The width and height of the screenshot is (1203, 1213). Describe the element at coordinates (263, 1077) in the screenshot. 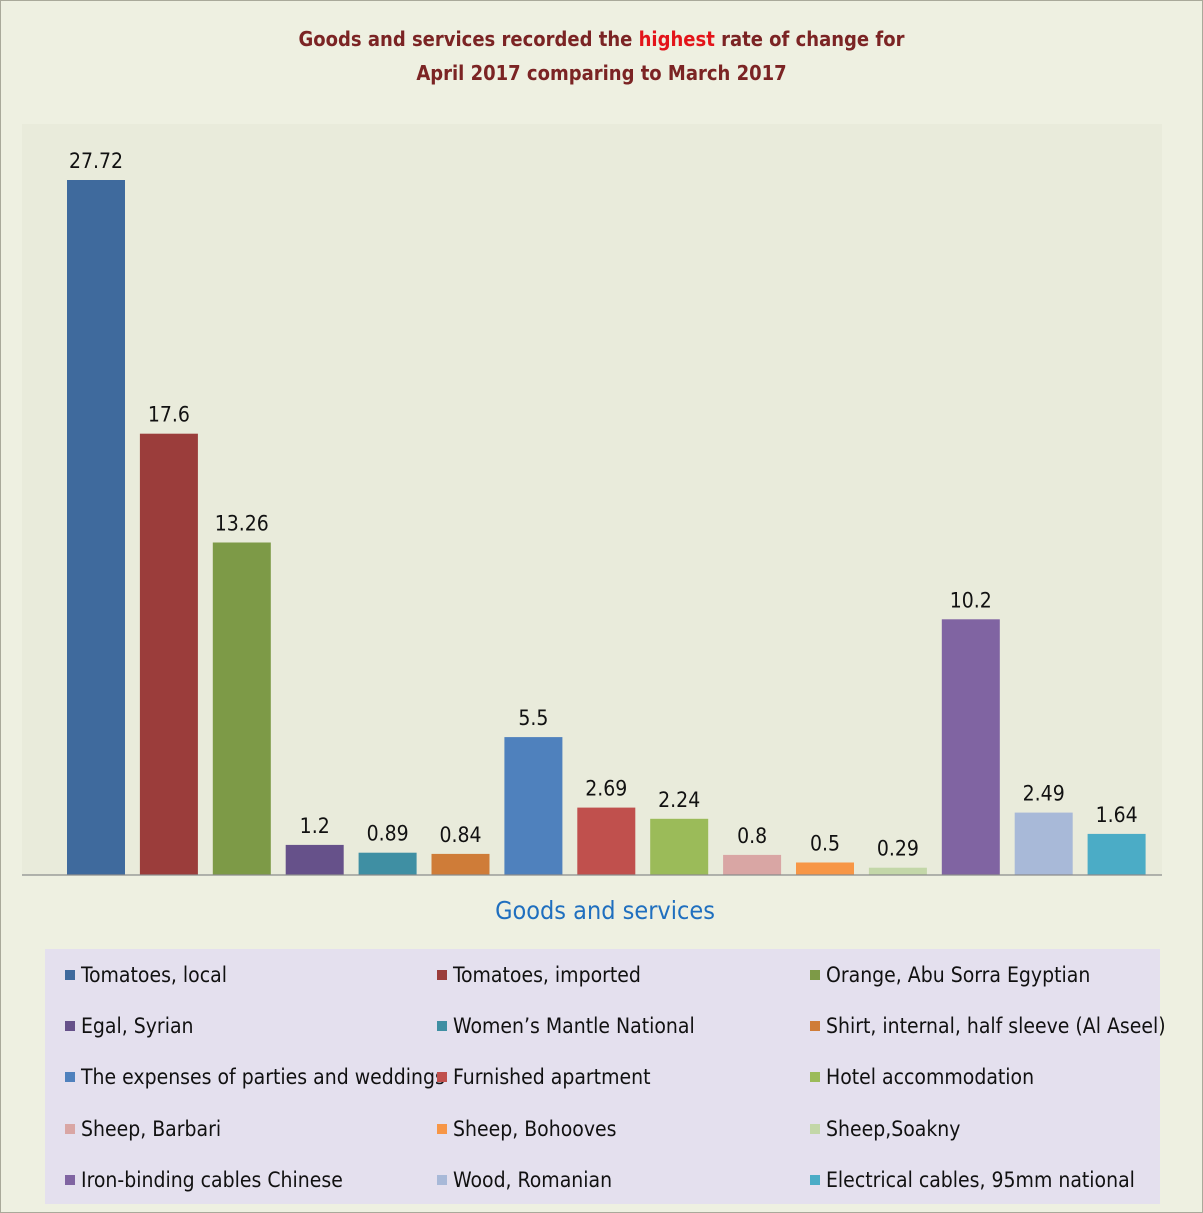

I see `legend-label: The expenses of parties and weddings` at that location.